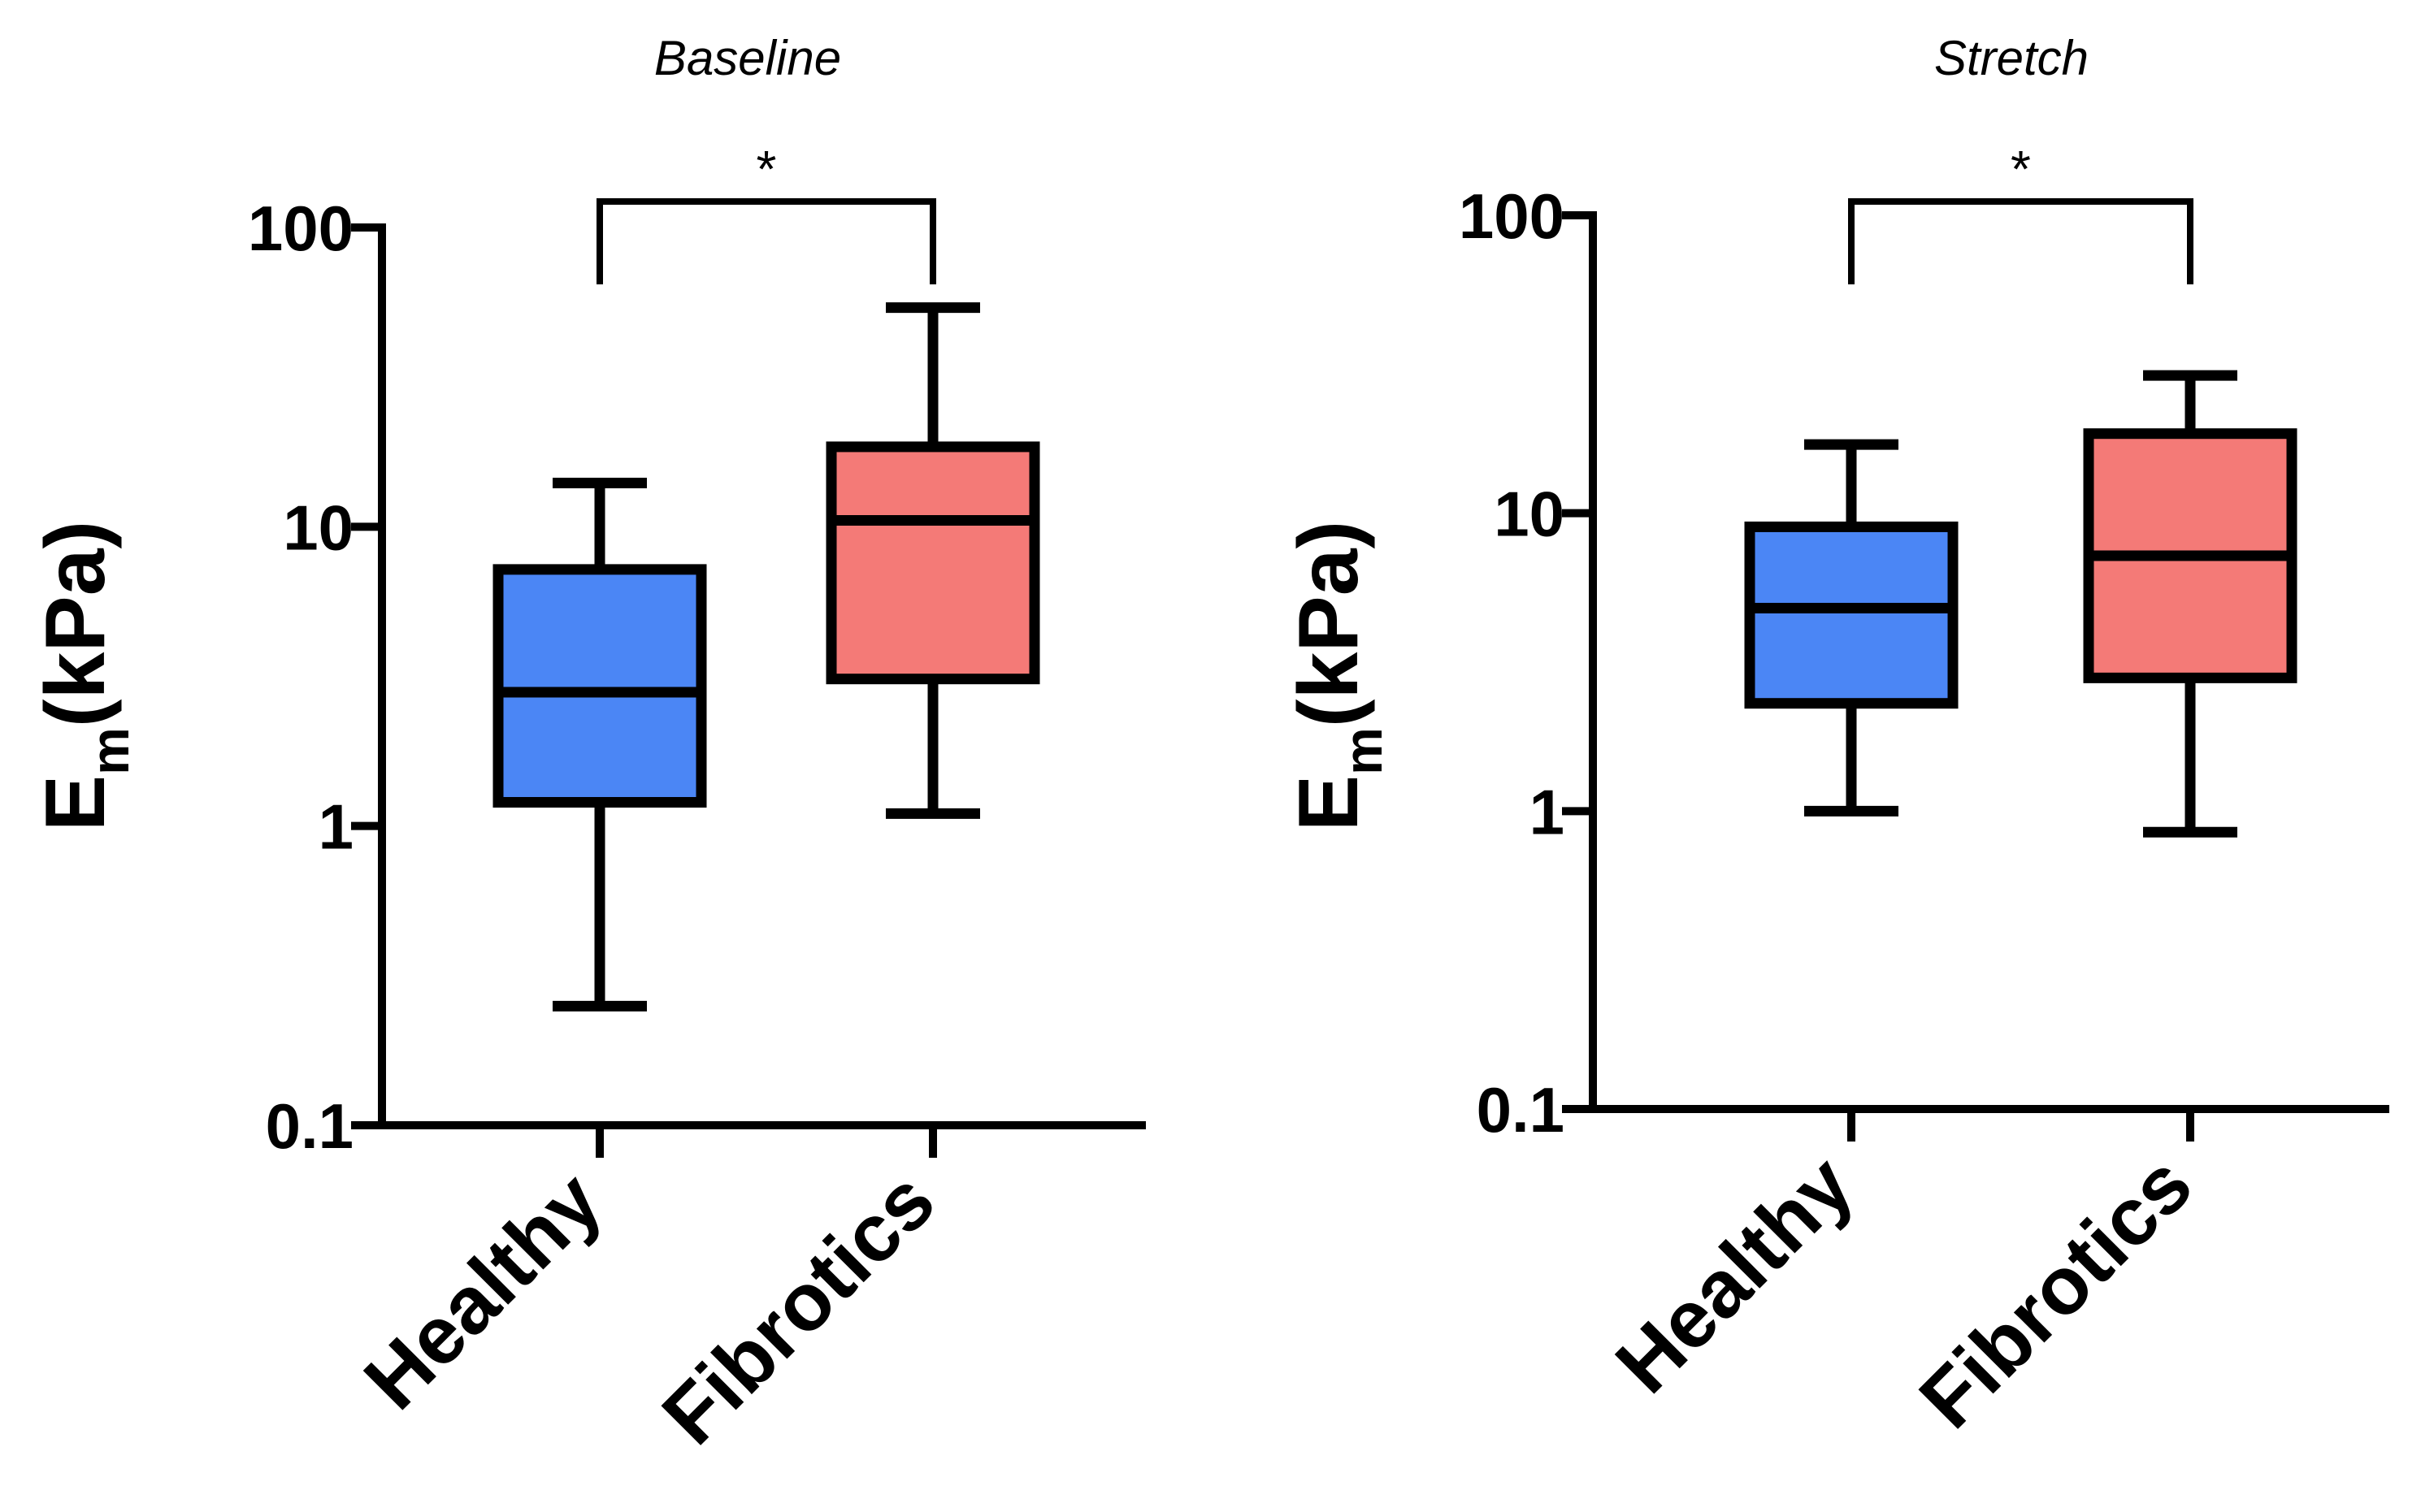 The height and width of the screenshot is (1512, 2434). I want to click on chart-title: Baseline, so click(747, 58).